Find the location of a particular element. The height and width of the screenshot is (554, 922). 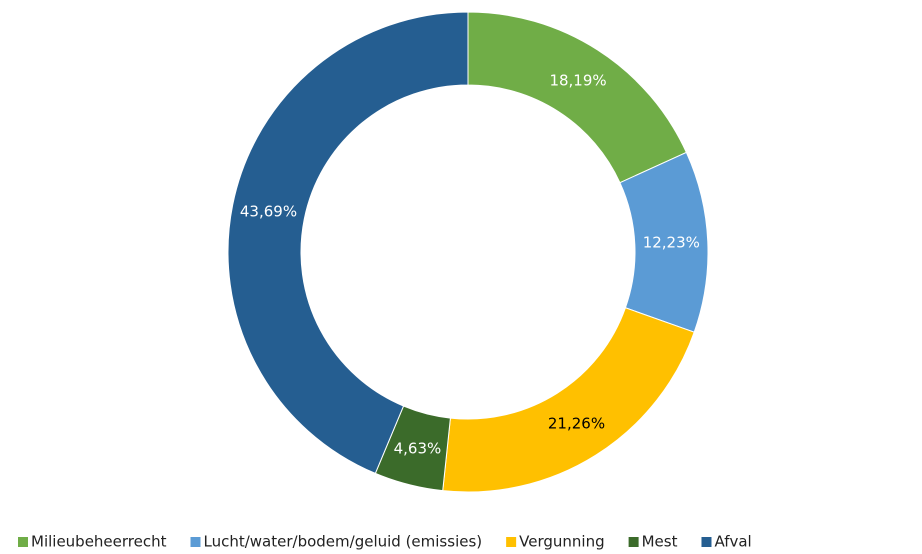

data-label: 12,23% is located at coordinates (671, 243).